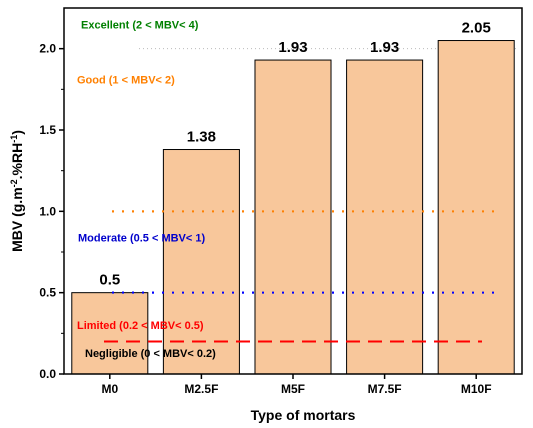 The height and width of the screenshot is (428, 533). I want to click on bar-m5f, so click(293, 217).